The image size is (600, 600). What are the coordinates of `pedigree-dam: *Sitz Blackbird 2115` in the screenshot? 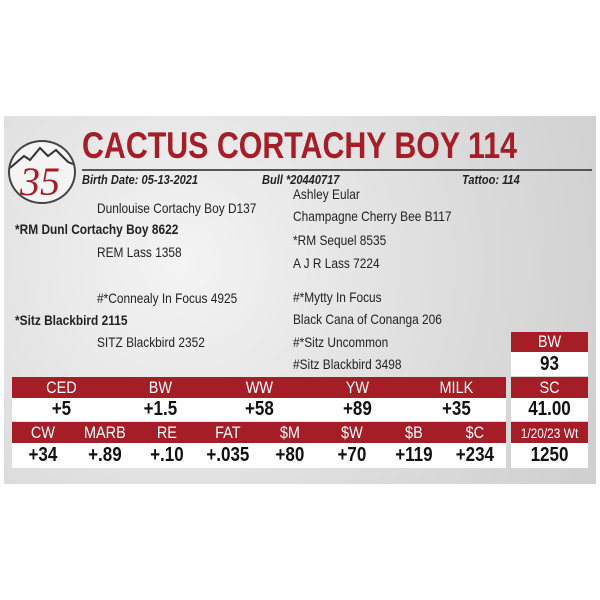 It's located at (71, 320).